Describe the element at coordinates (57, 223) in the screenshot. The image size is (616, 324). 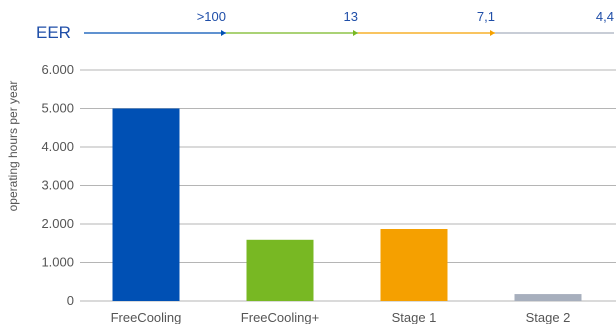
I see `y-tick-label: 2.000` at that location.